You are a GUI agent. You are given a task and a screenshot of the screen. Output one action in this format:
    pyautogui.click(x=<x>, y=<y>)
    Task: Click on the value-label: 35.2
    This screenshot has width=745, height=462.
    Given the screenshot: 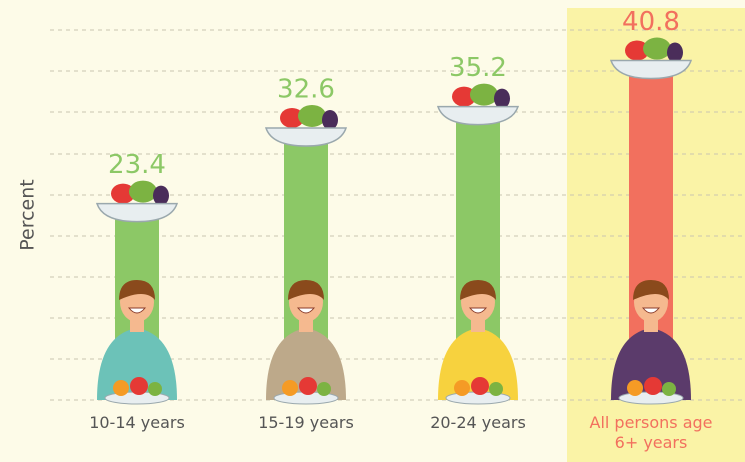 What is the action you would take?
    pyautogui.click(x=478, y=68)
    